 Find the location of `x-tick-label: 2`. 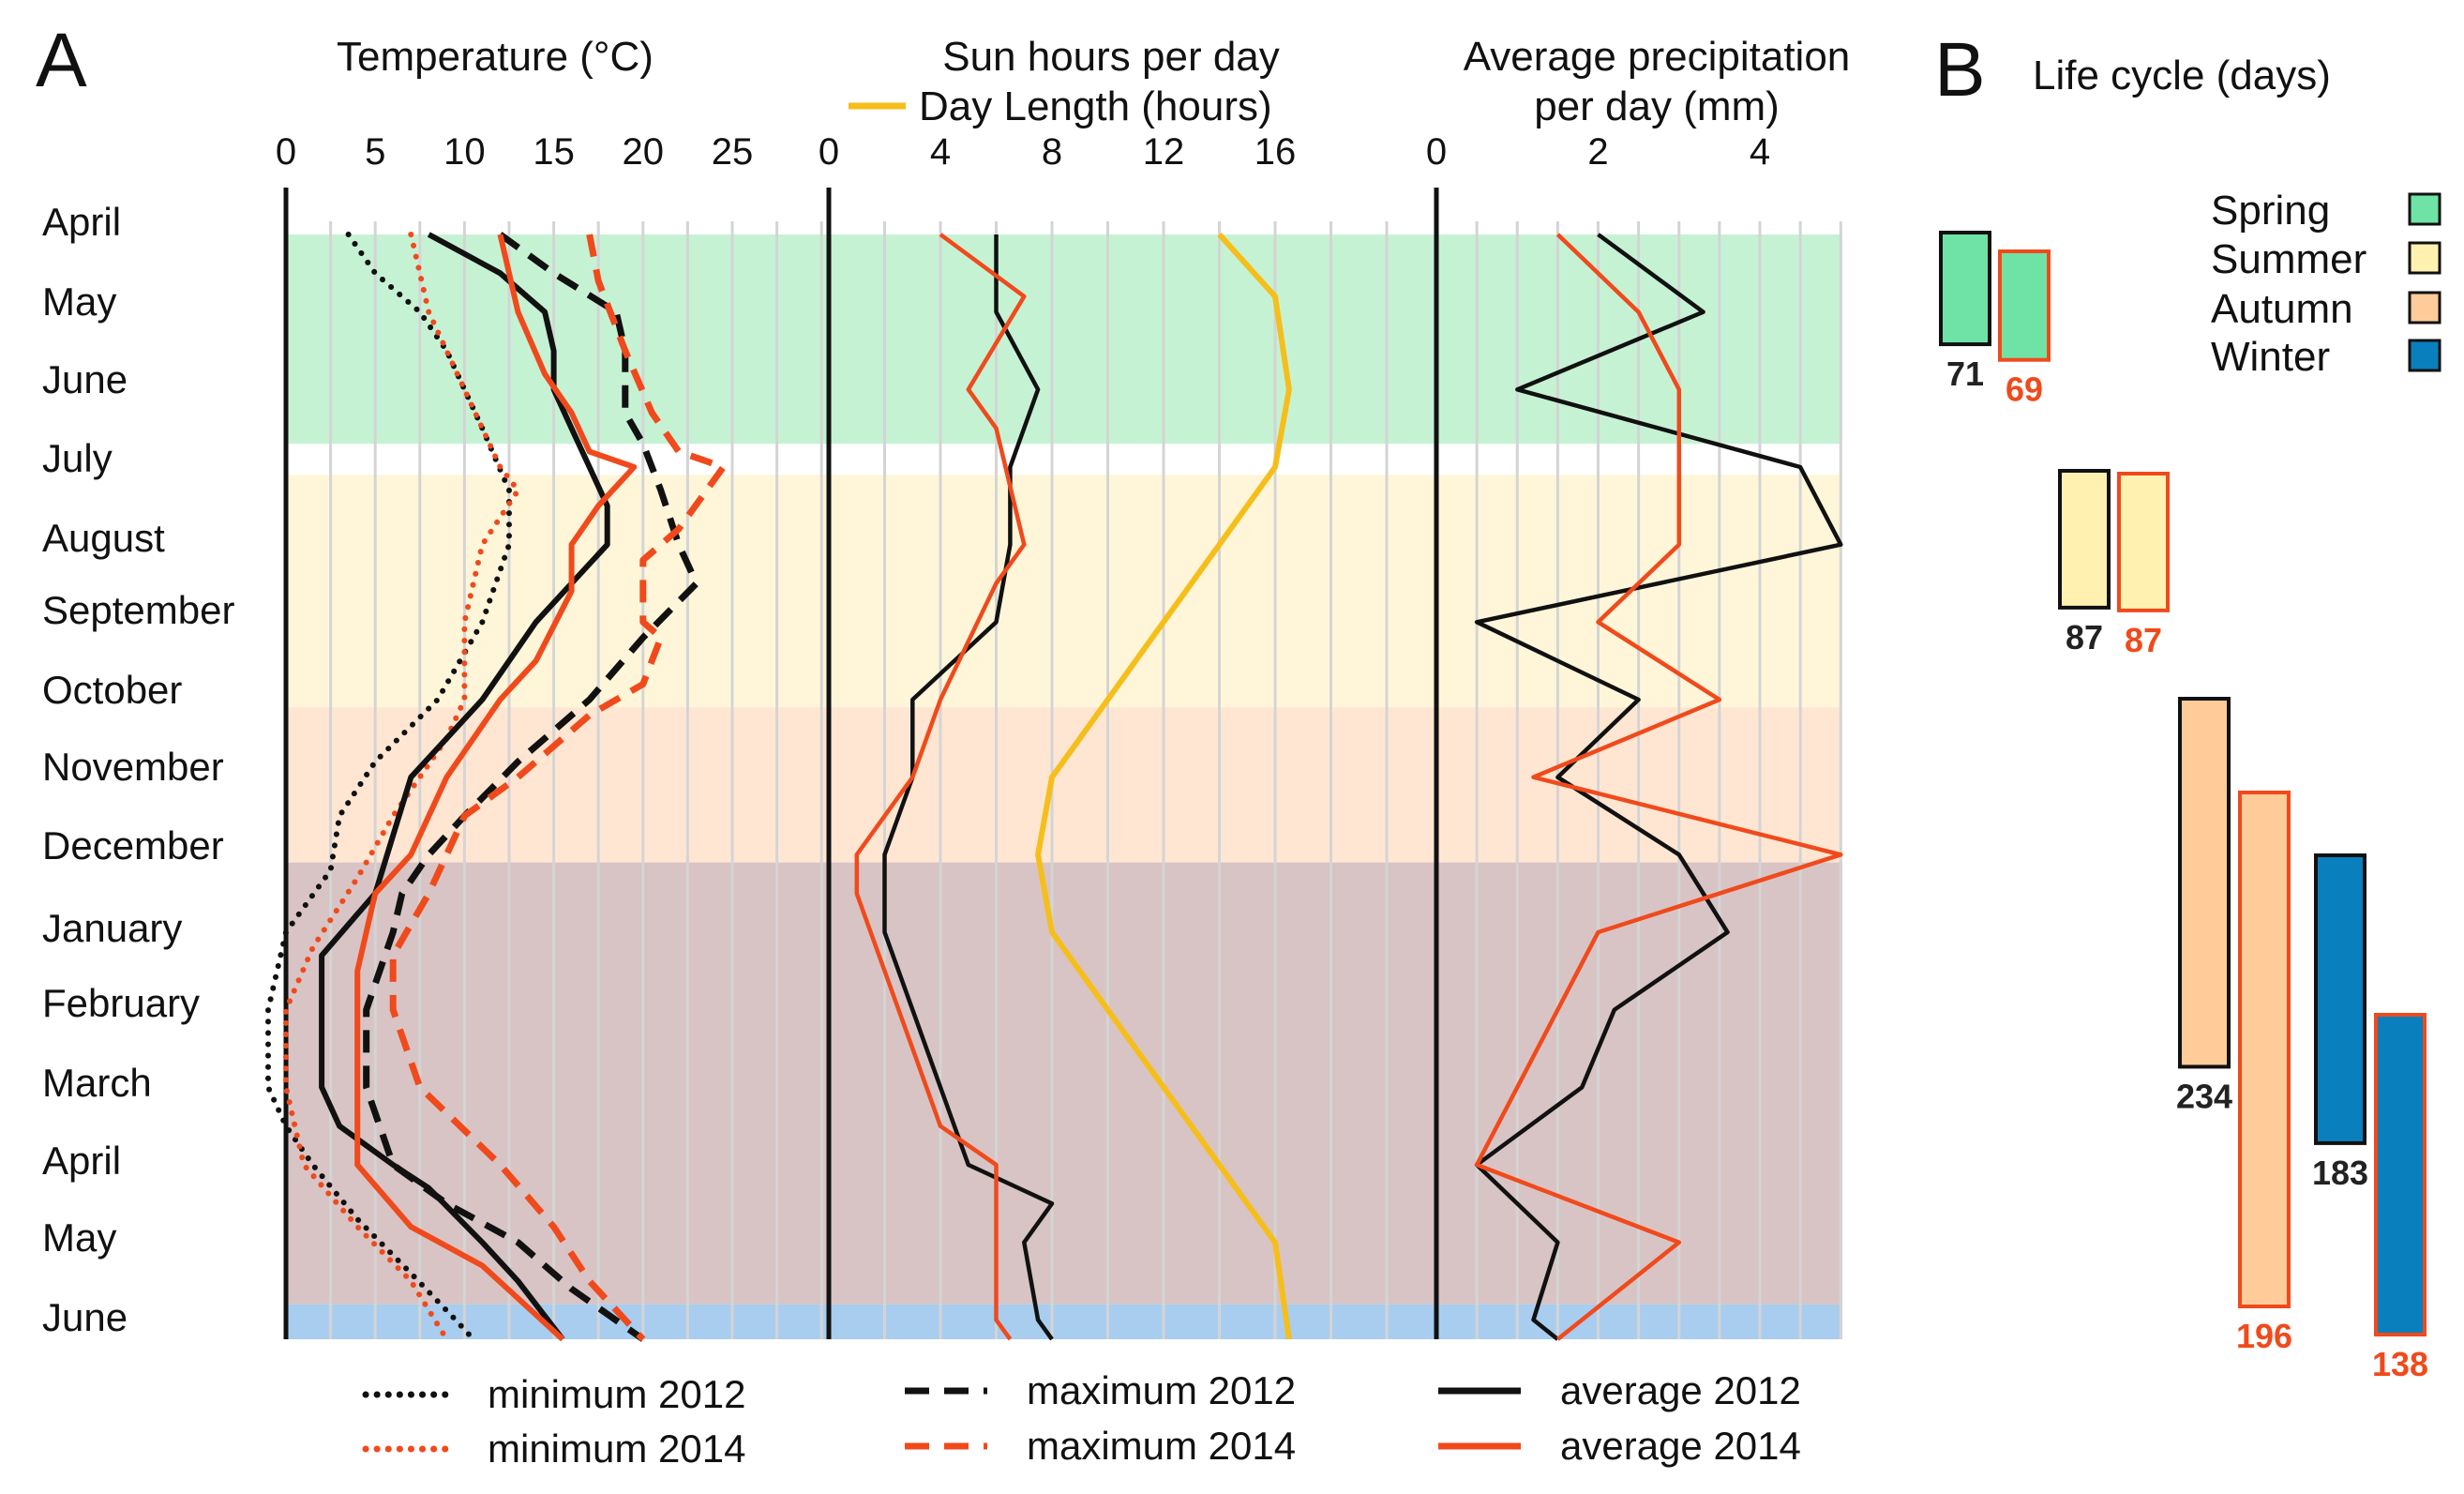

x-tick-label: 2 is located at coordinates (1597, 152).